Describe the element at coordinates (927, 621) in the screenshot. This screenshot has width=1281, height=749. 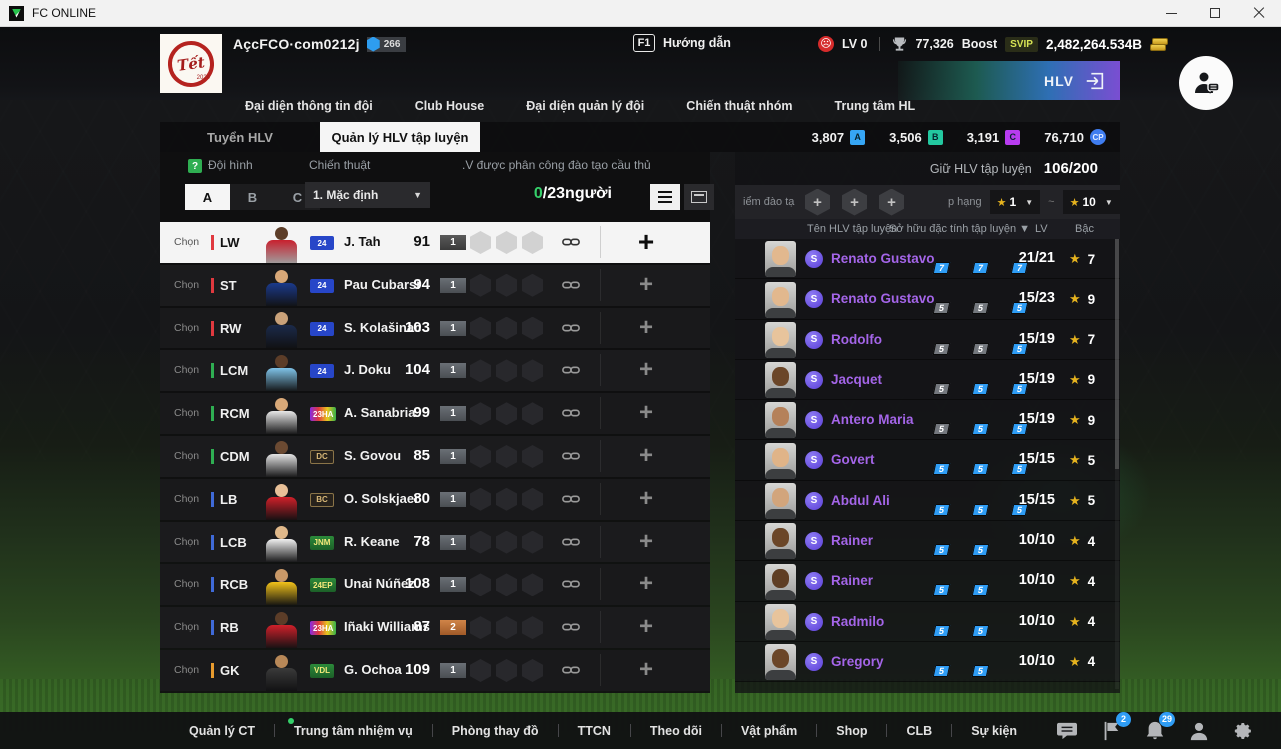
I see `coach-row: S Radmilo 5 5 10/10 ★ 4` at that location.